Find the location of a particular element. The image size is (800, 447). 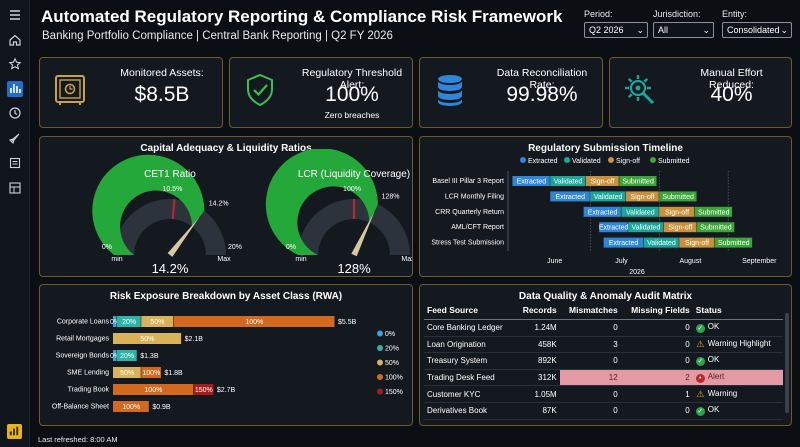

gauge-start-label: 0% is located at coordinates (291, 247).